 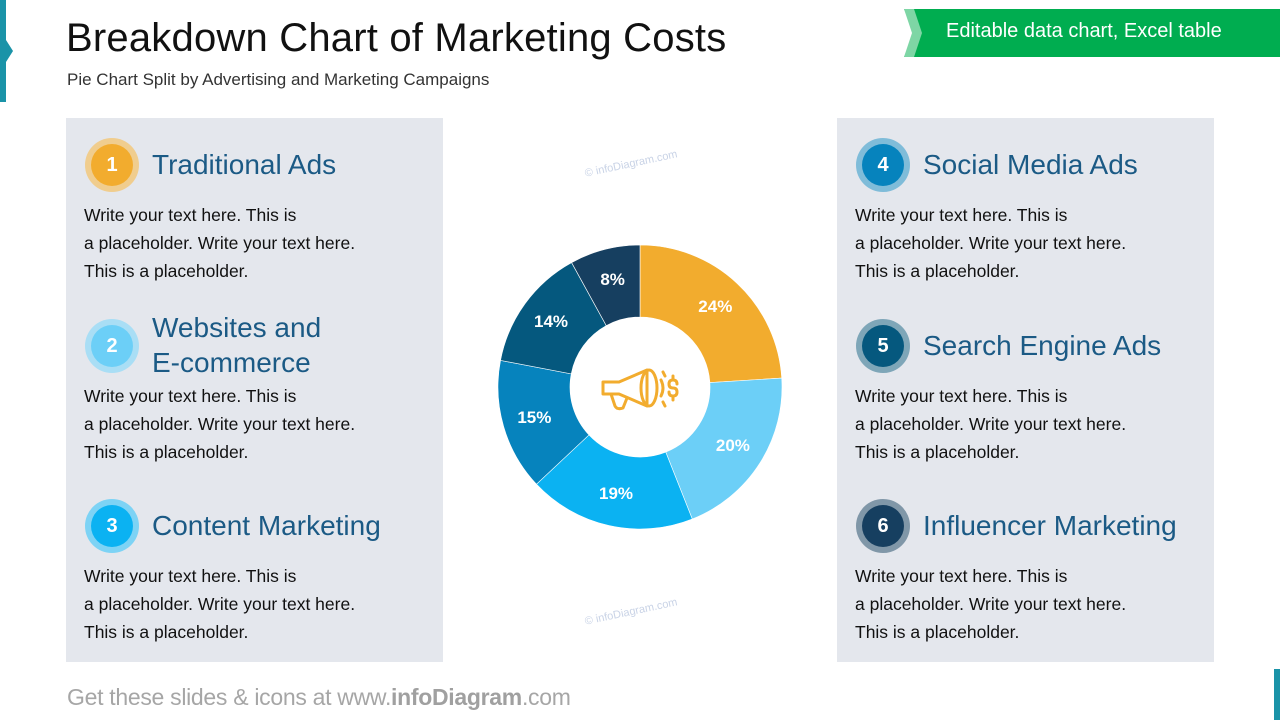 What do you see at coordinates (616, 494) in the screenshot?
I see `slice-label: 19%` at bounding box center [616, 494].